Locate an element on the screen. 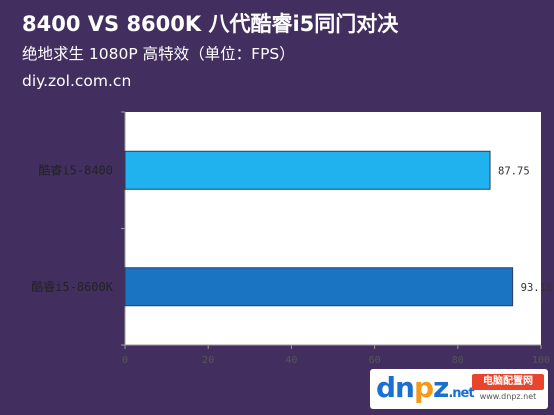 This screenshot has width=554, height=415. x-tick-label: 0 is located at coordinates (125, 360).